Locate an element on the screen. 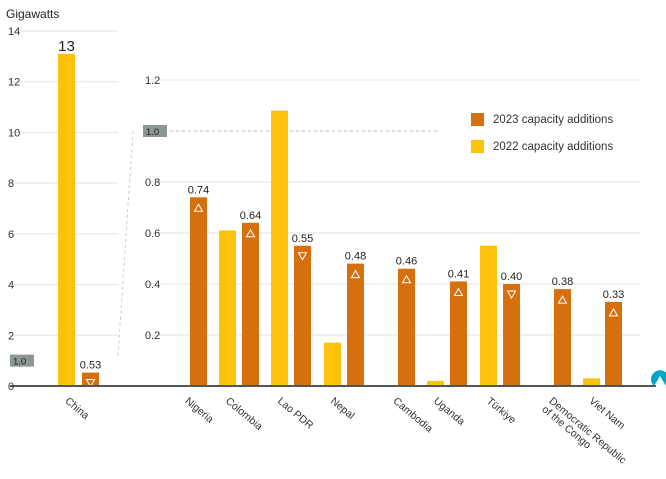 The width and height of the screenshot is (666, 479). left-tick-label: 10 is located at coordinates (14, 133).